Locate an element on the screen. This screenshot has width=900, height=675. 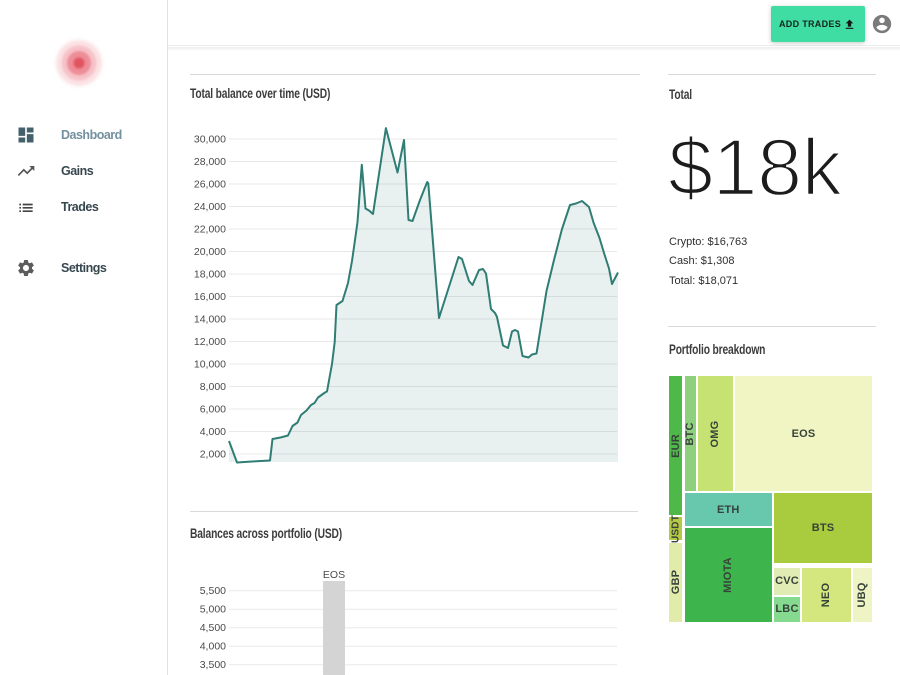
svg-text: 18,000 is located at coordinates (210, 275).